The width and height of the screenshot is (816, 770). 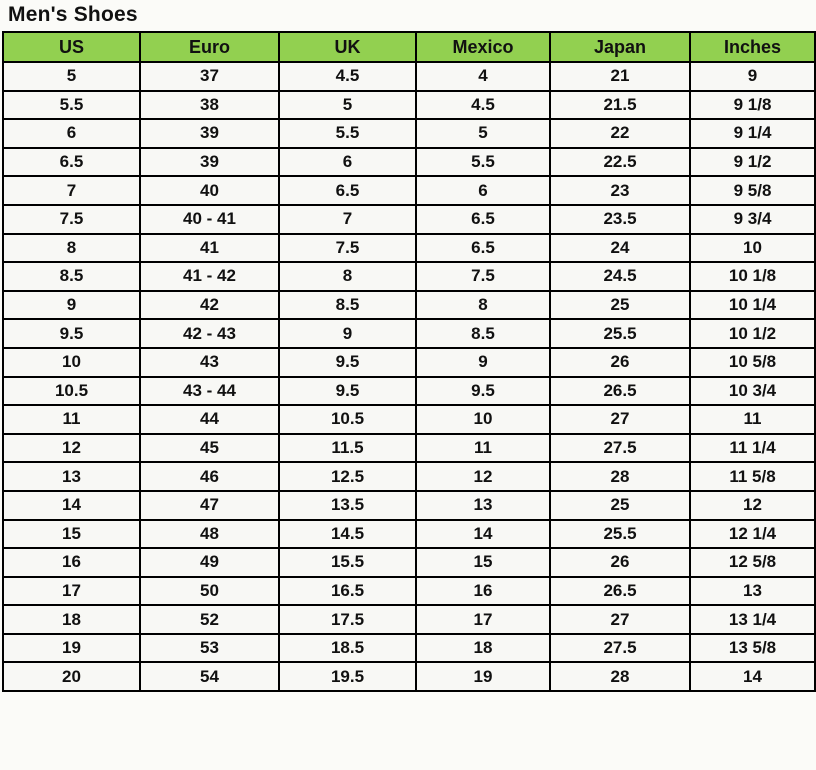 What do you see at coordinates (752, 333) in the screenshot?
I see `table-cell: 10 1/2` at bounding box center [752, 333].